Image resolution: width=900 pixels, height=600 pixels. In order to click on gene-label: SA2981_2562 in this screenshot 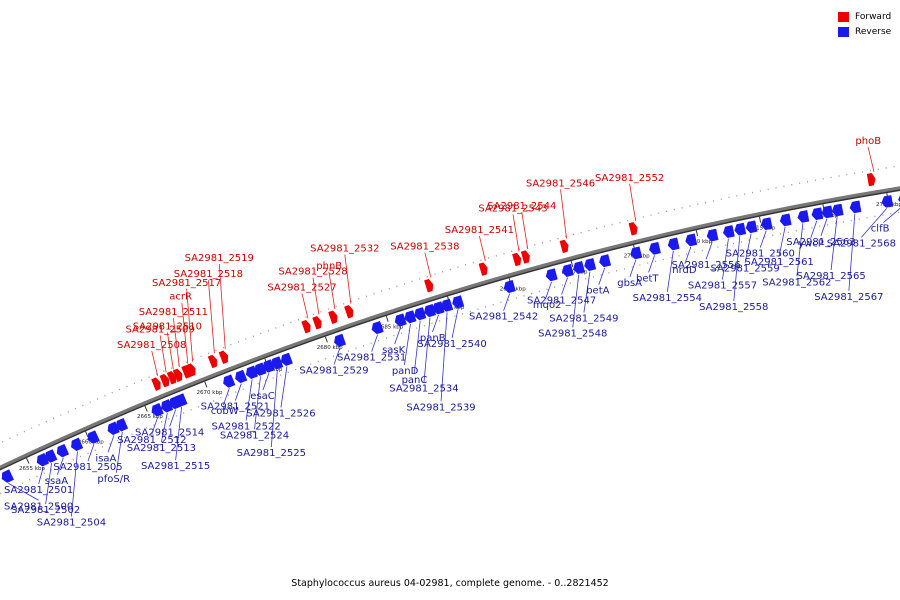, I will do `click(796, 282)`.